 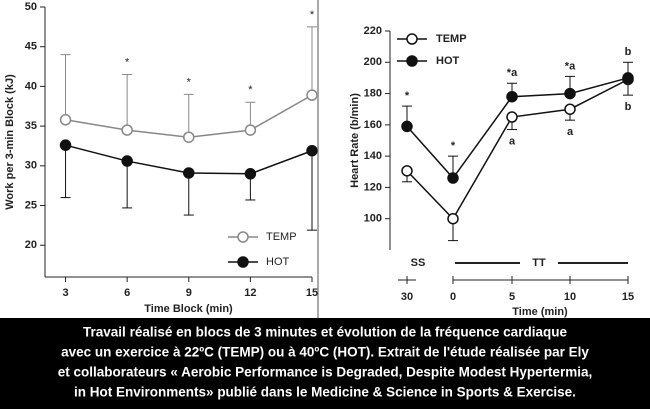 What do you see at coordinates (31, 245) in the screenshot?
I see `y-tick-label: 20` at bounding box center [31, 245].